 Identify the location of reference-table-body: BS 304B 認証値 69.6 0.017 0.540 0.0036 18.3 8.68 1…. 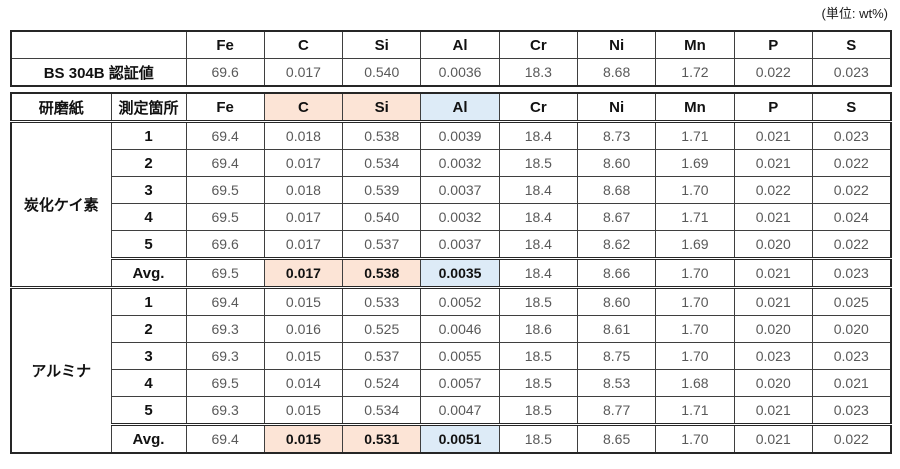
(451, 72).